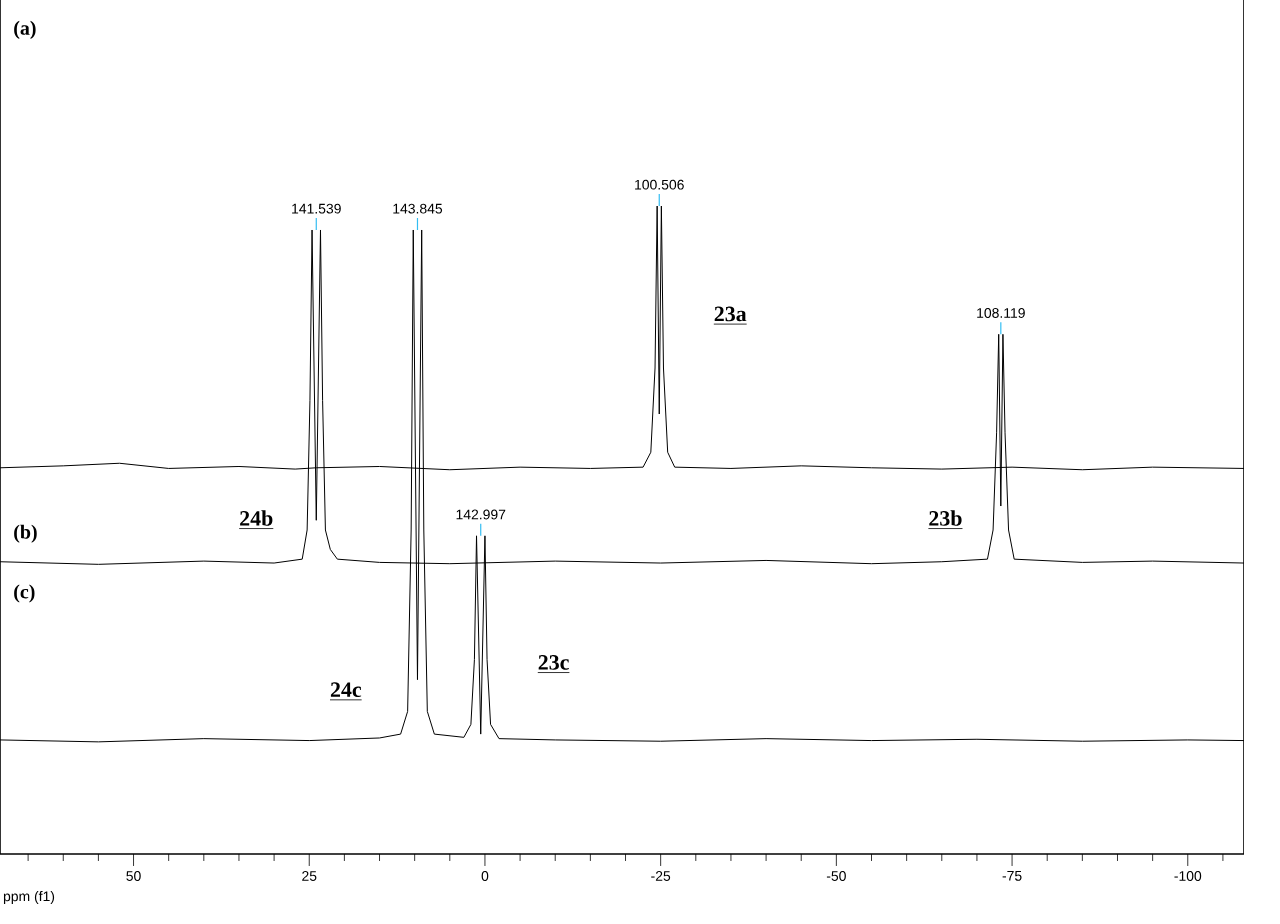 This screenshot has width=1280, height=924. I want to click on annotation: 23c, so click(553, 662).